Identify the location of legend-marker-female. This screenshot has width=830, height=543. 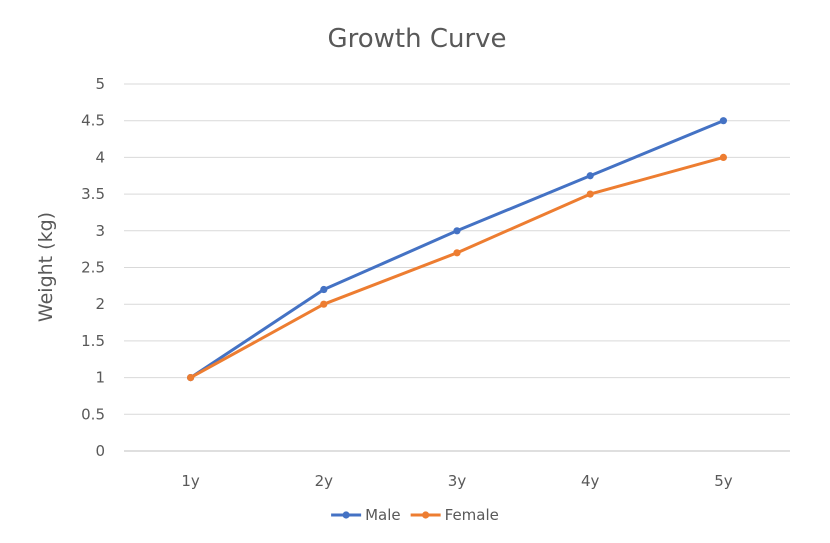
(426, 515).